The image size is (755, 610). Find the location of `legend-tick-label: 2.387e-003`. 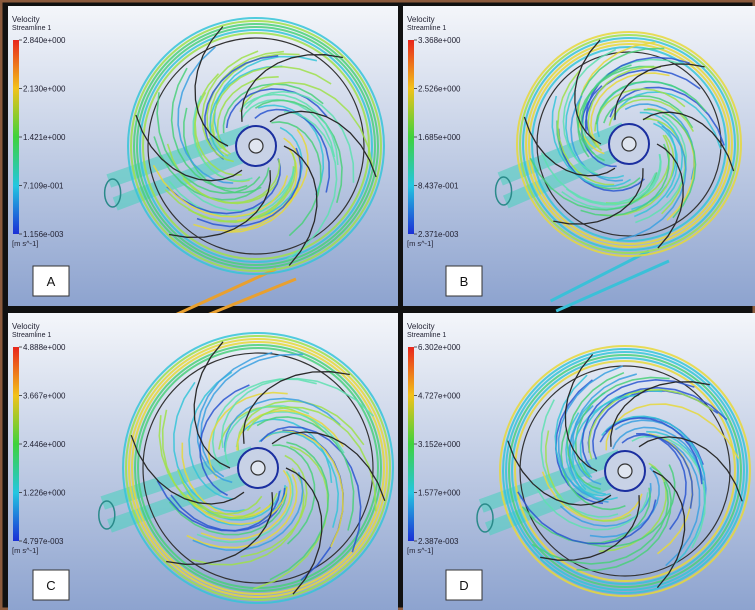

legend-tick-label: 2.387e-003 is located at coordinates (438, 541).